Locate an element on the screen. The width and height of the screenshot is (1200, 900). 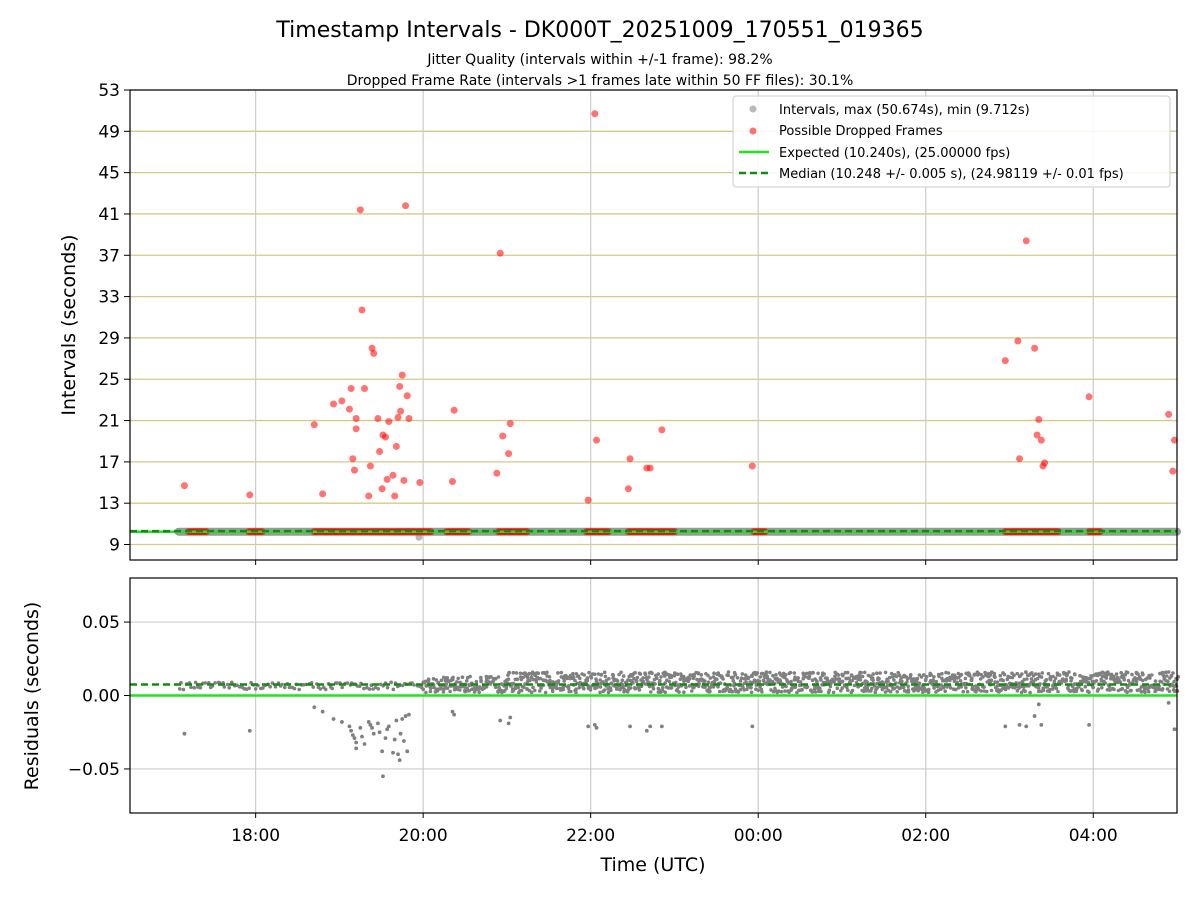
residuals-y-axis: 0.05 0.00 −0.05 is located at coordinates (99, 696).